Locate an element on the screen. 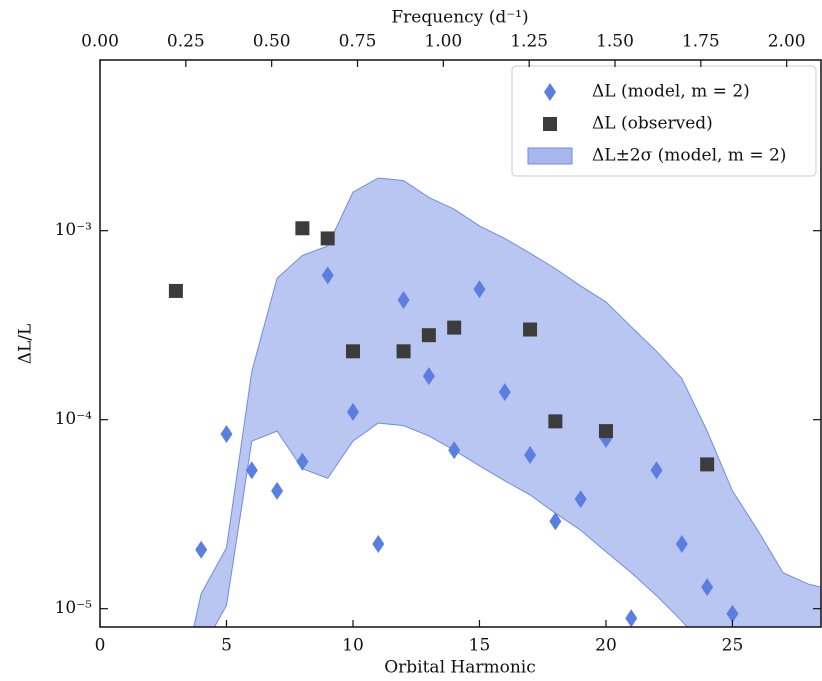 The width and height of the screenshot is (822, 681). top-x-tick-label: 0.50 is located at coordinates (272, 42).